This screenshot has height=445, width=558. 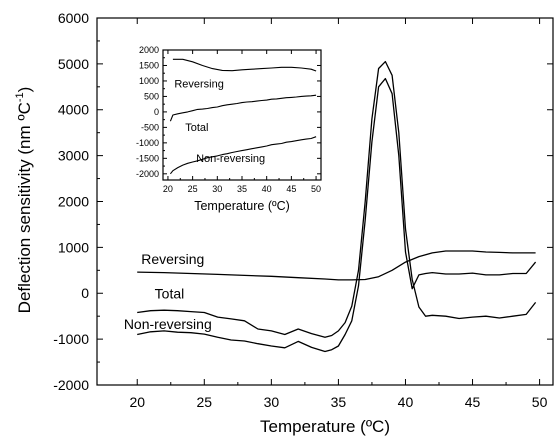 I want to click on series-line-non-reversing, so click(x=243, y=155).